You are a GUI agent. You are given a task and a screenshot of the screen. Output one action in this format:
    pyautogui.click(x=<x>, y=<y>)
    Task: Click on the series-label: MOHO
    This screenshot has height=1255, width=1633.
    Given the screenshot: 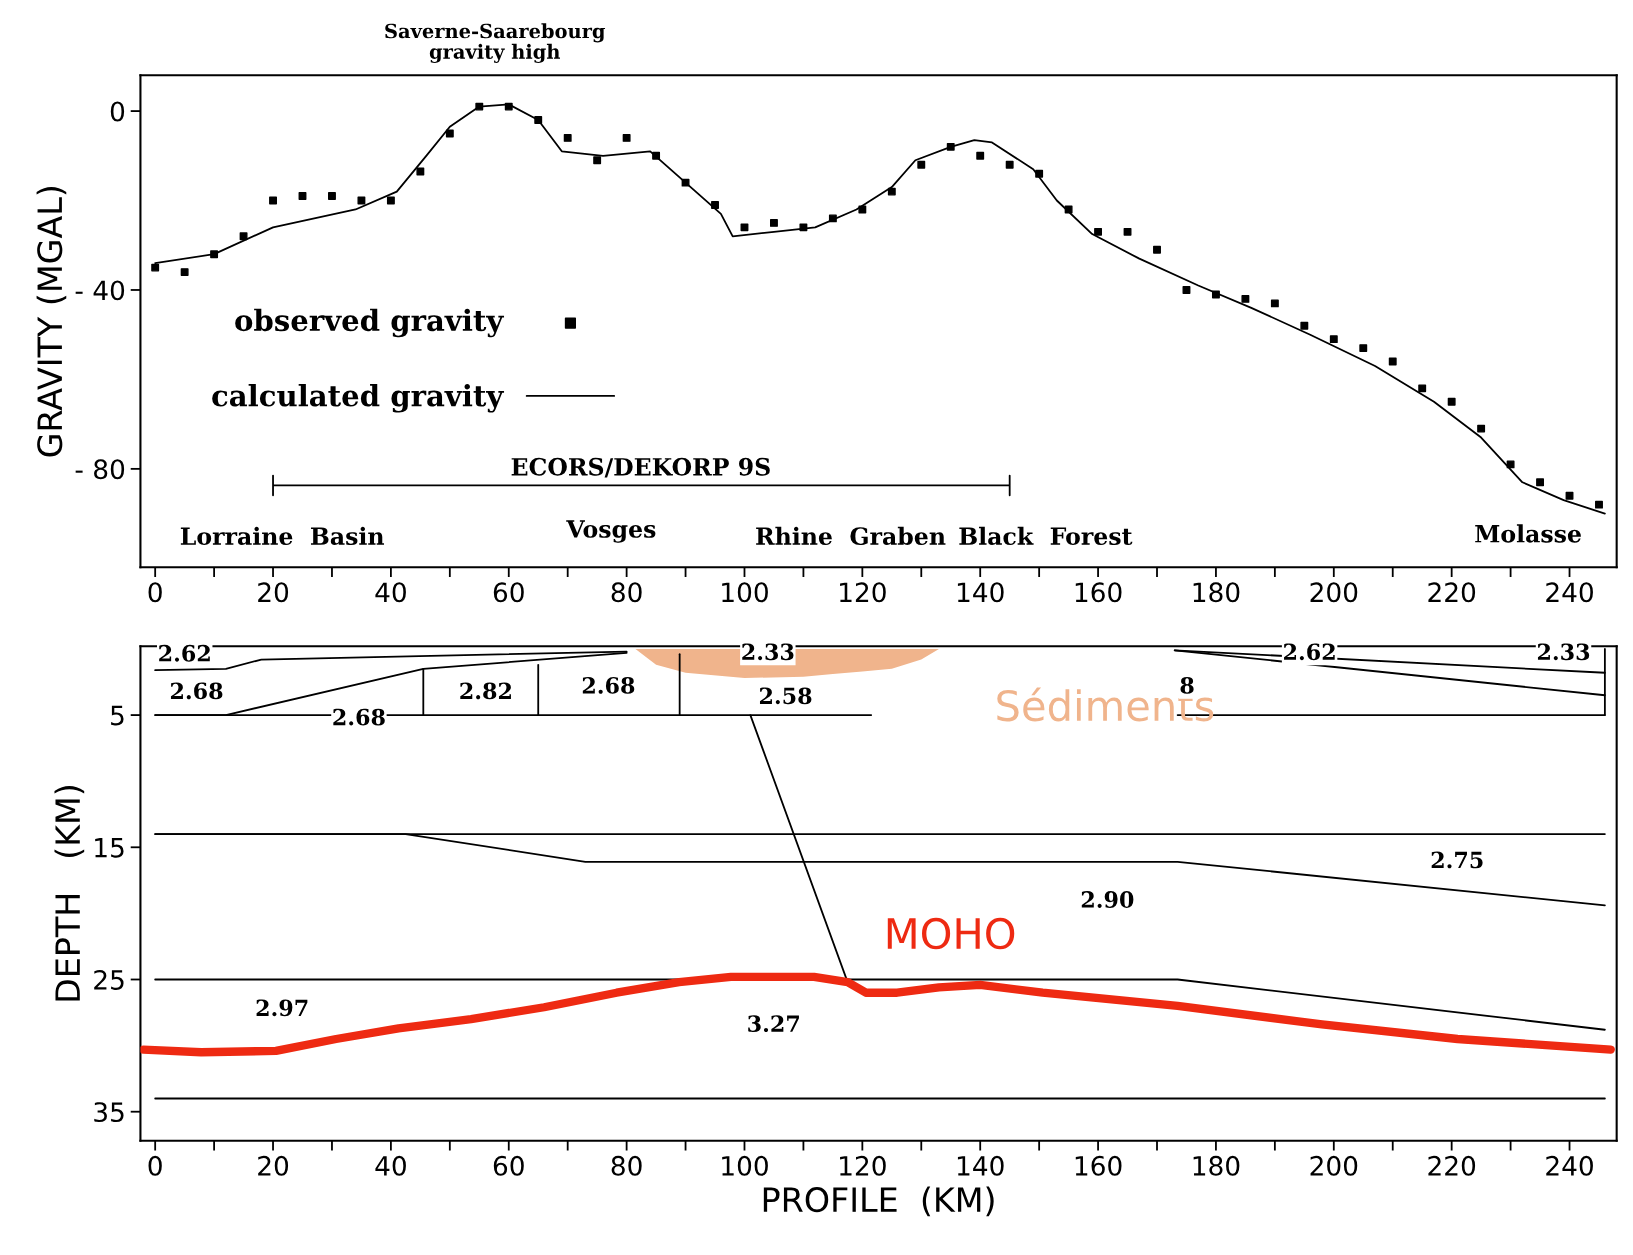 What is the action you would take?
    pyautogui.click(x=951, y=933)
    